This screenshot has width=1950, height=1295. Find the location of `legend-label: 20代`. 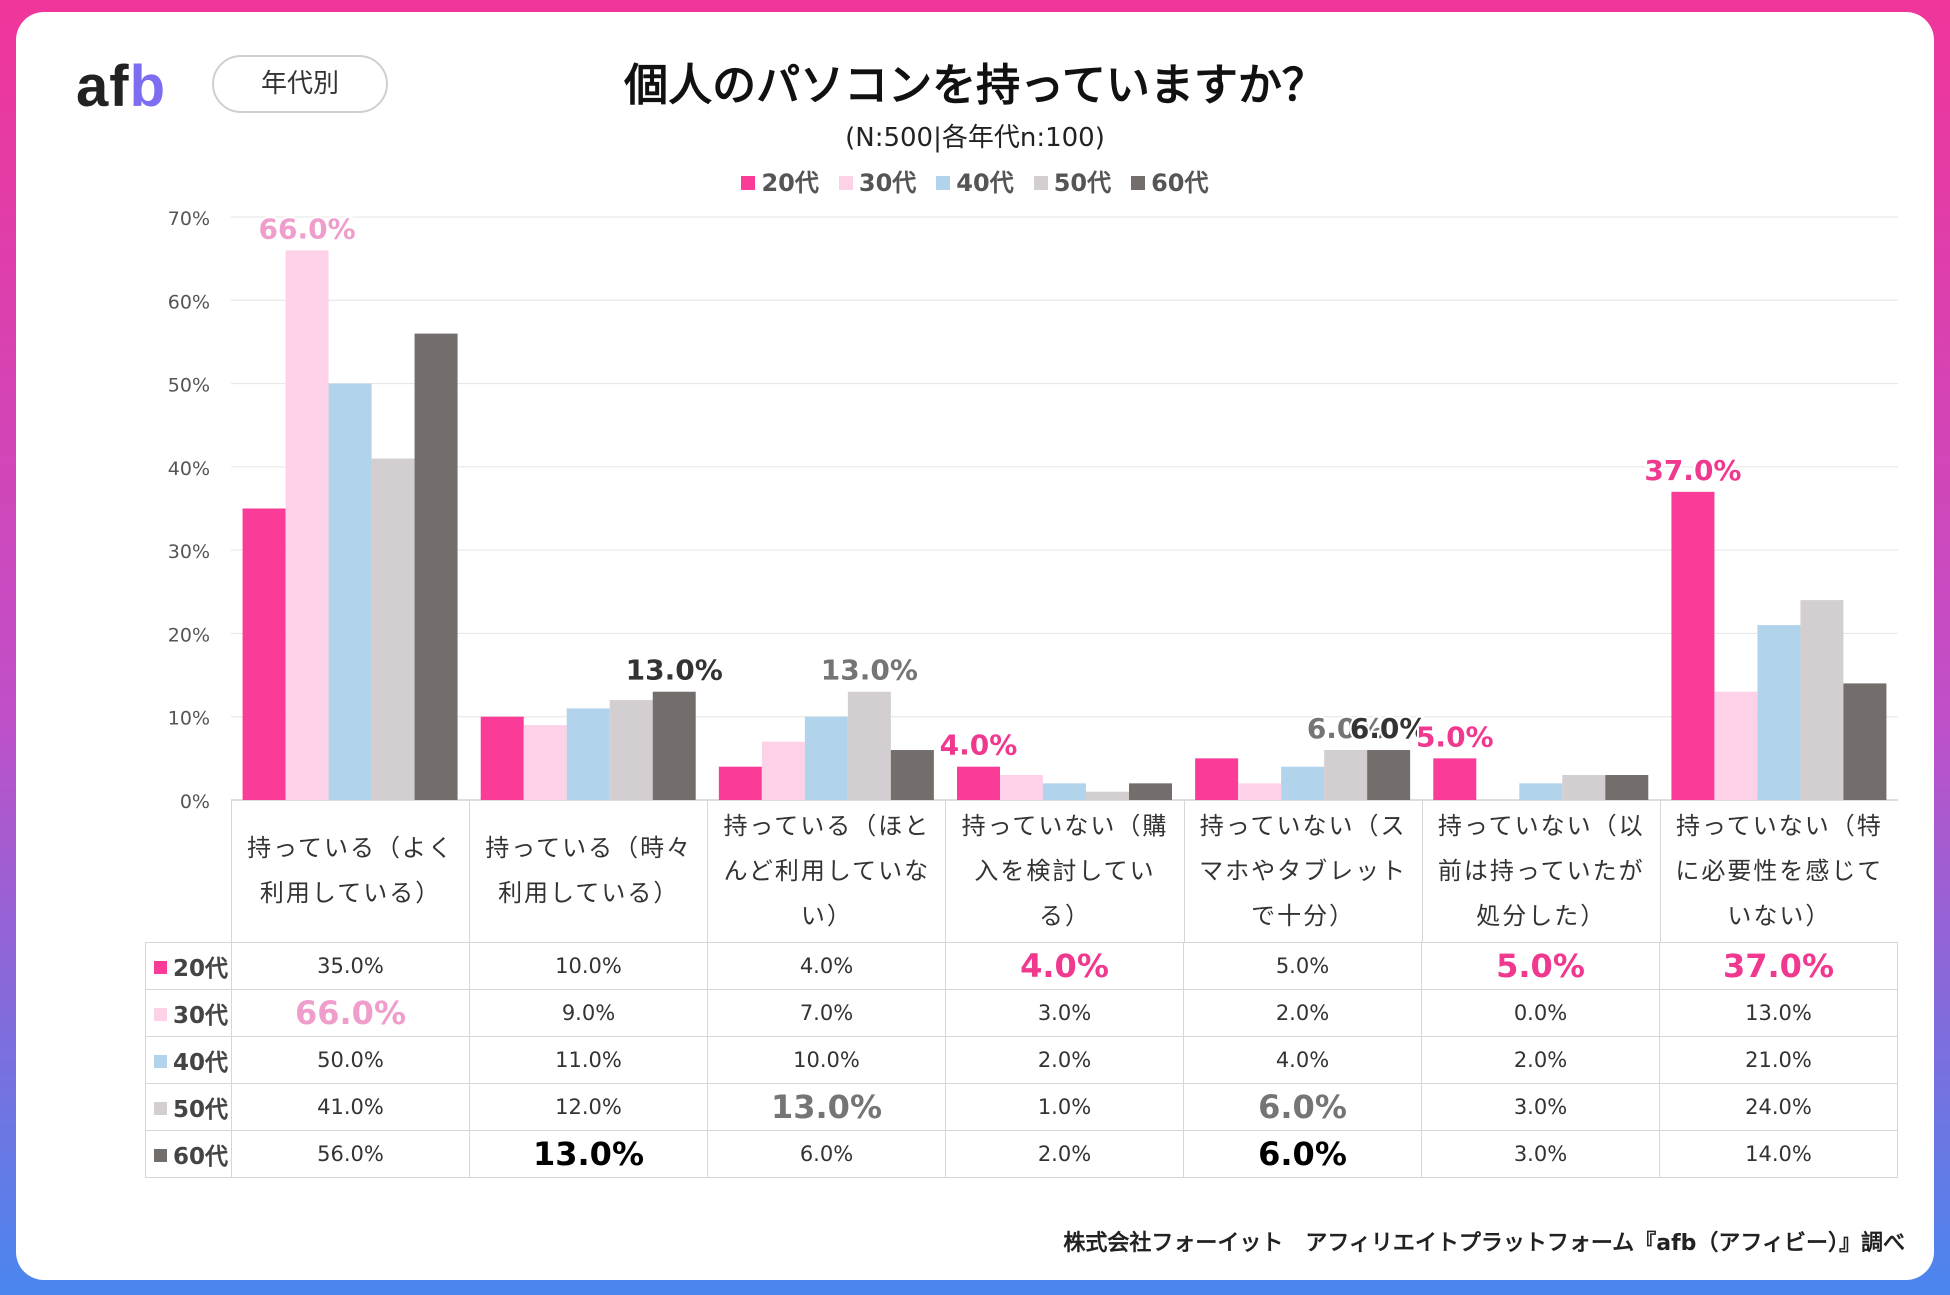

legend-label: 20代 is located at coordinates (790, 183).